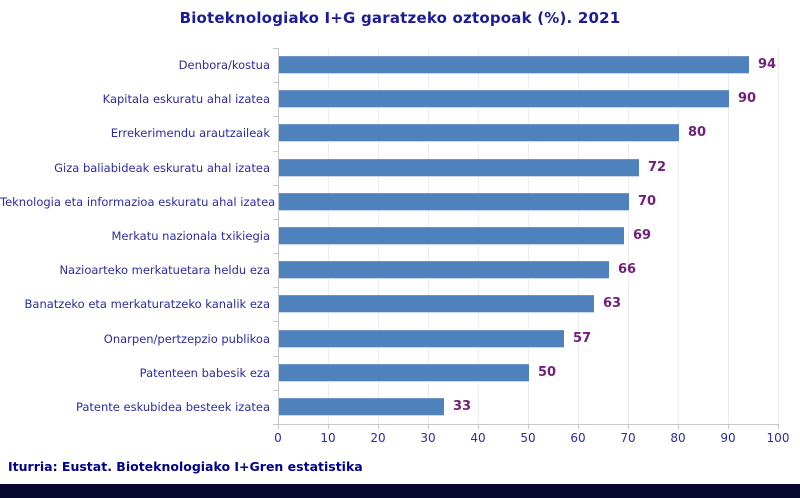 The image size is (800, 498). I want to click on x-tick-label: 30, so click(428, 438).